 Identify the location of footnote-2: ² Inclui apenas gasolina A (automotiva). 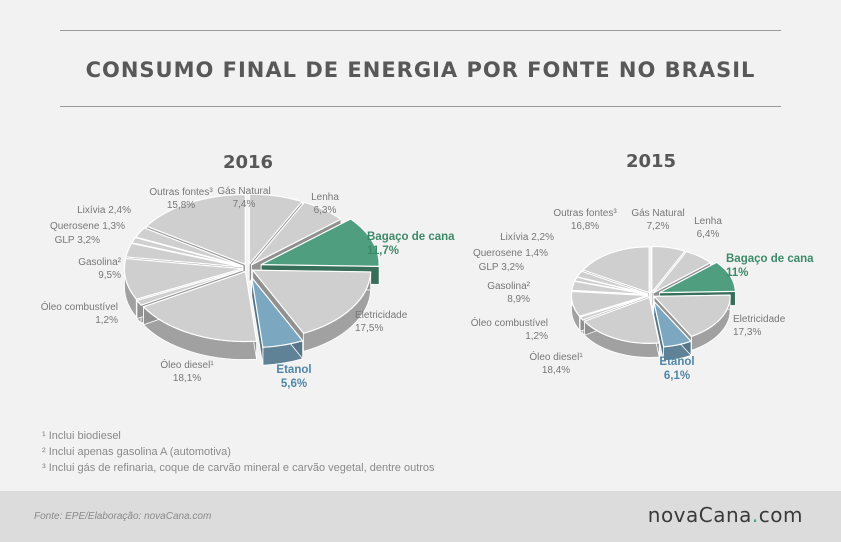
(136, 452).